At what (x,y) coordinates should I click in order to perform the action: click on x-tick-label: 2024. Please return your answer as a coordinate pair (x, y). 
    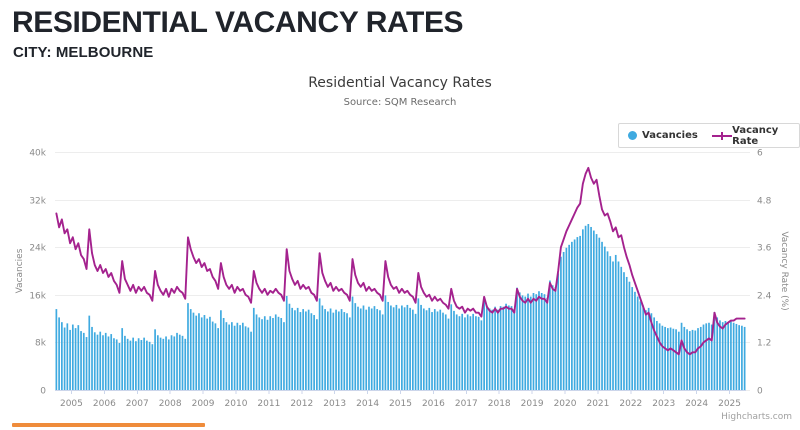
    Looking at the image, I should click on (696, 404).